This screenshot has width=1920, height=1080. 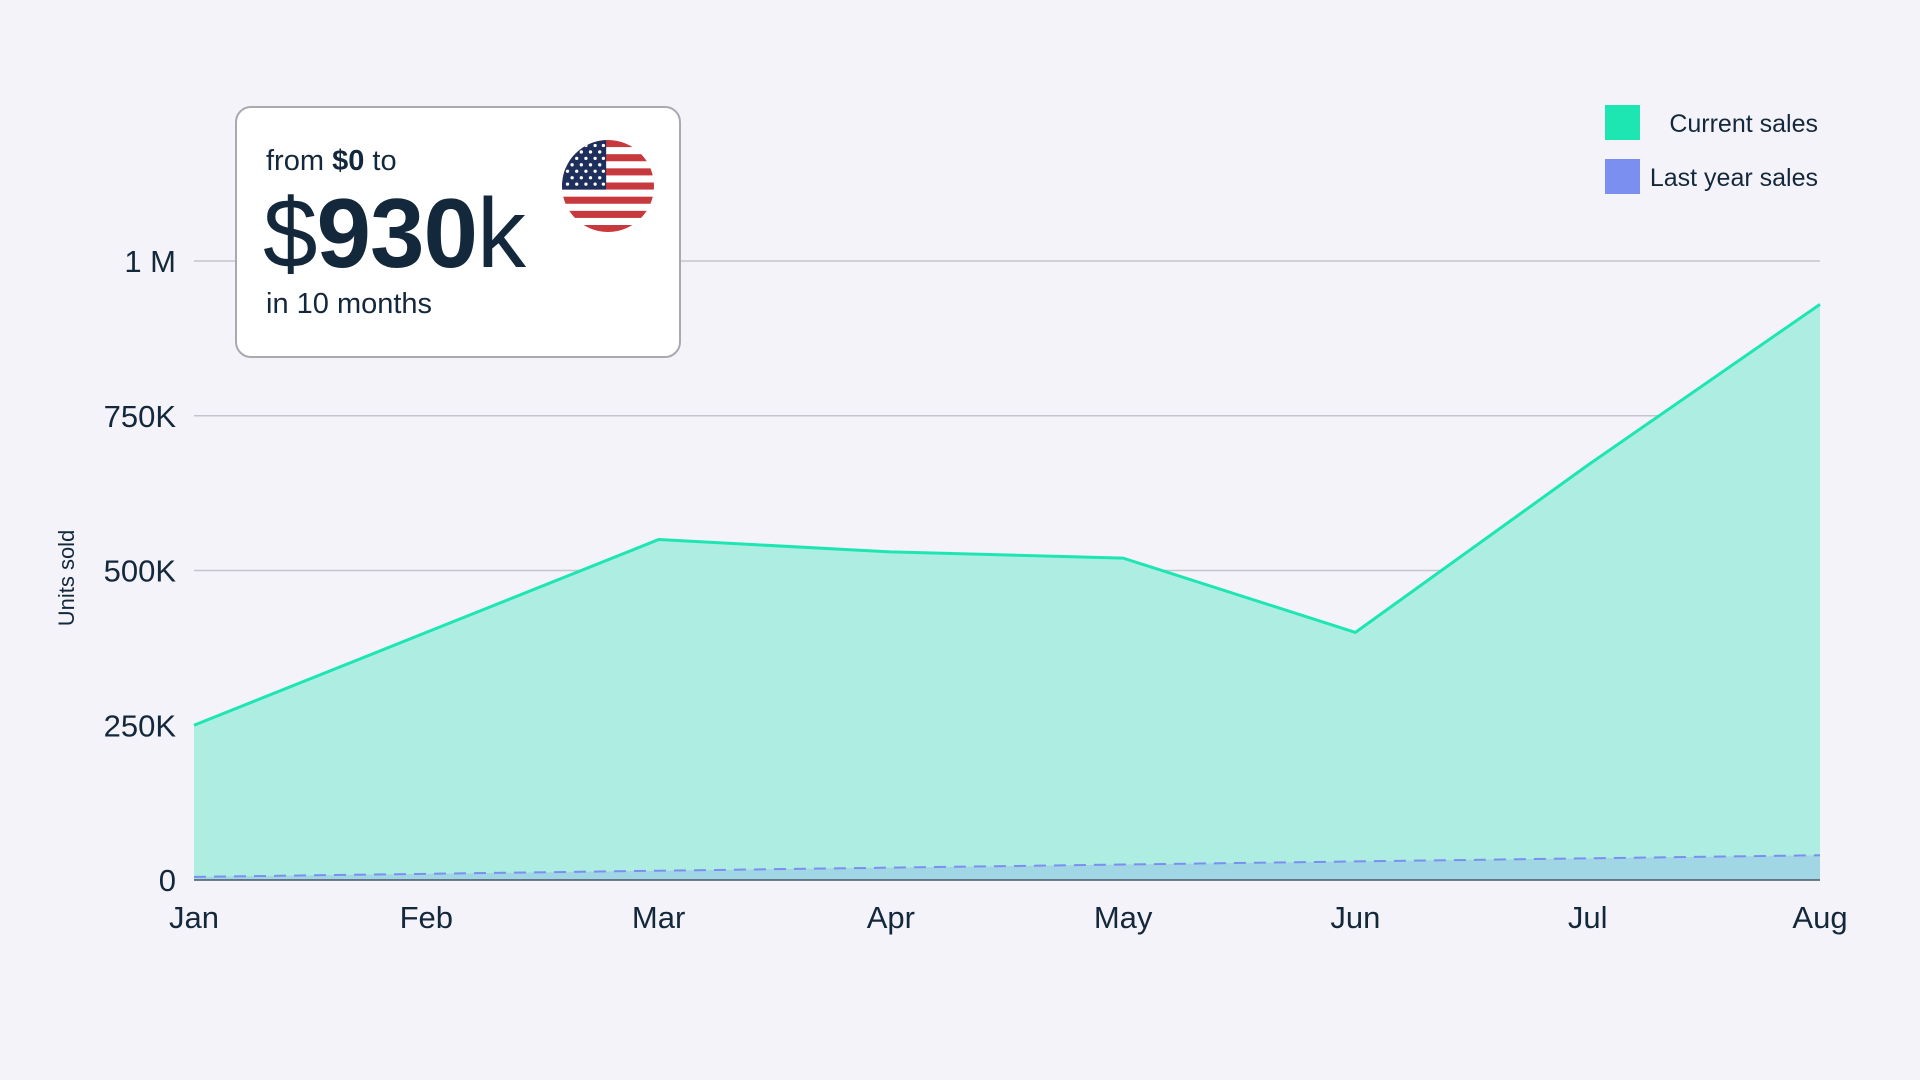 What do you see at coordinates (608, 186) in the screenshot?
I see `us-flag-icon` at bounding box center [608, 186].